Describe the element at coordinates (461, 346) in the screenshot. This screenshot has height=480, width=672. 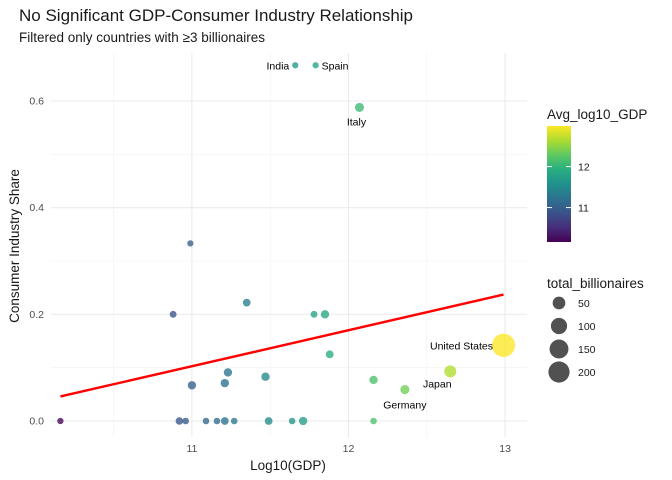
I see `point-label: United States` at that location.